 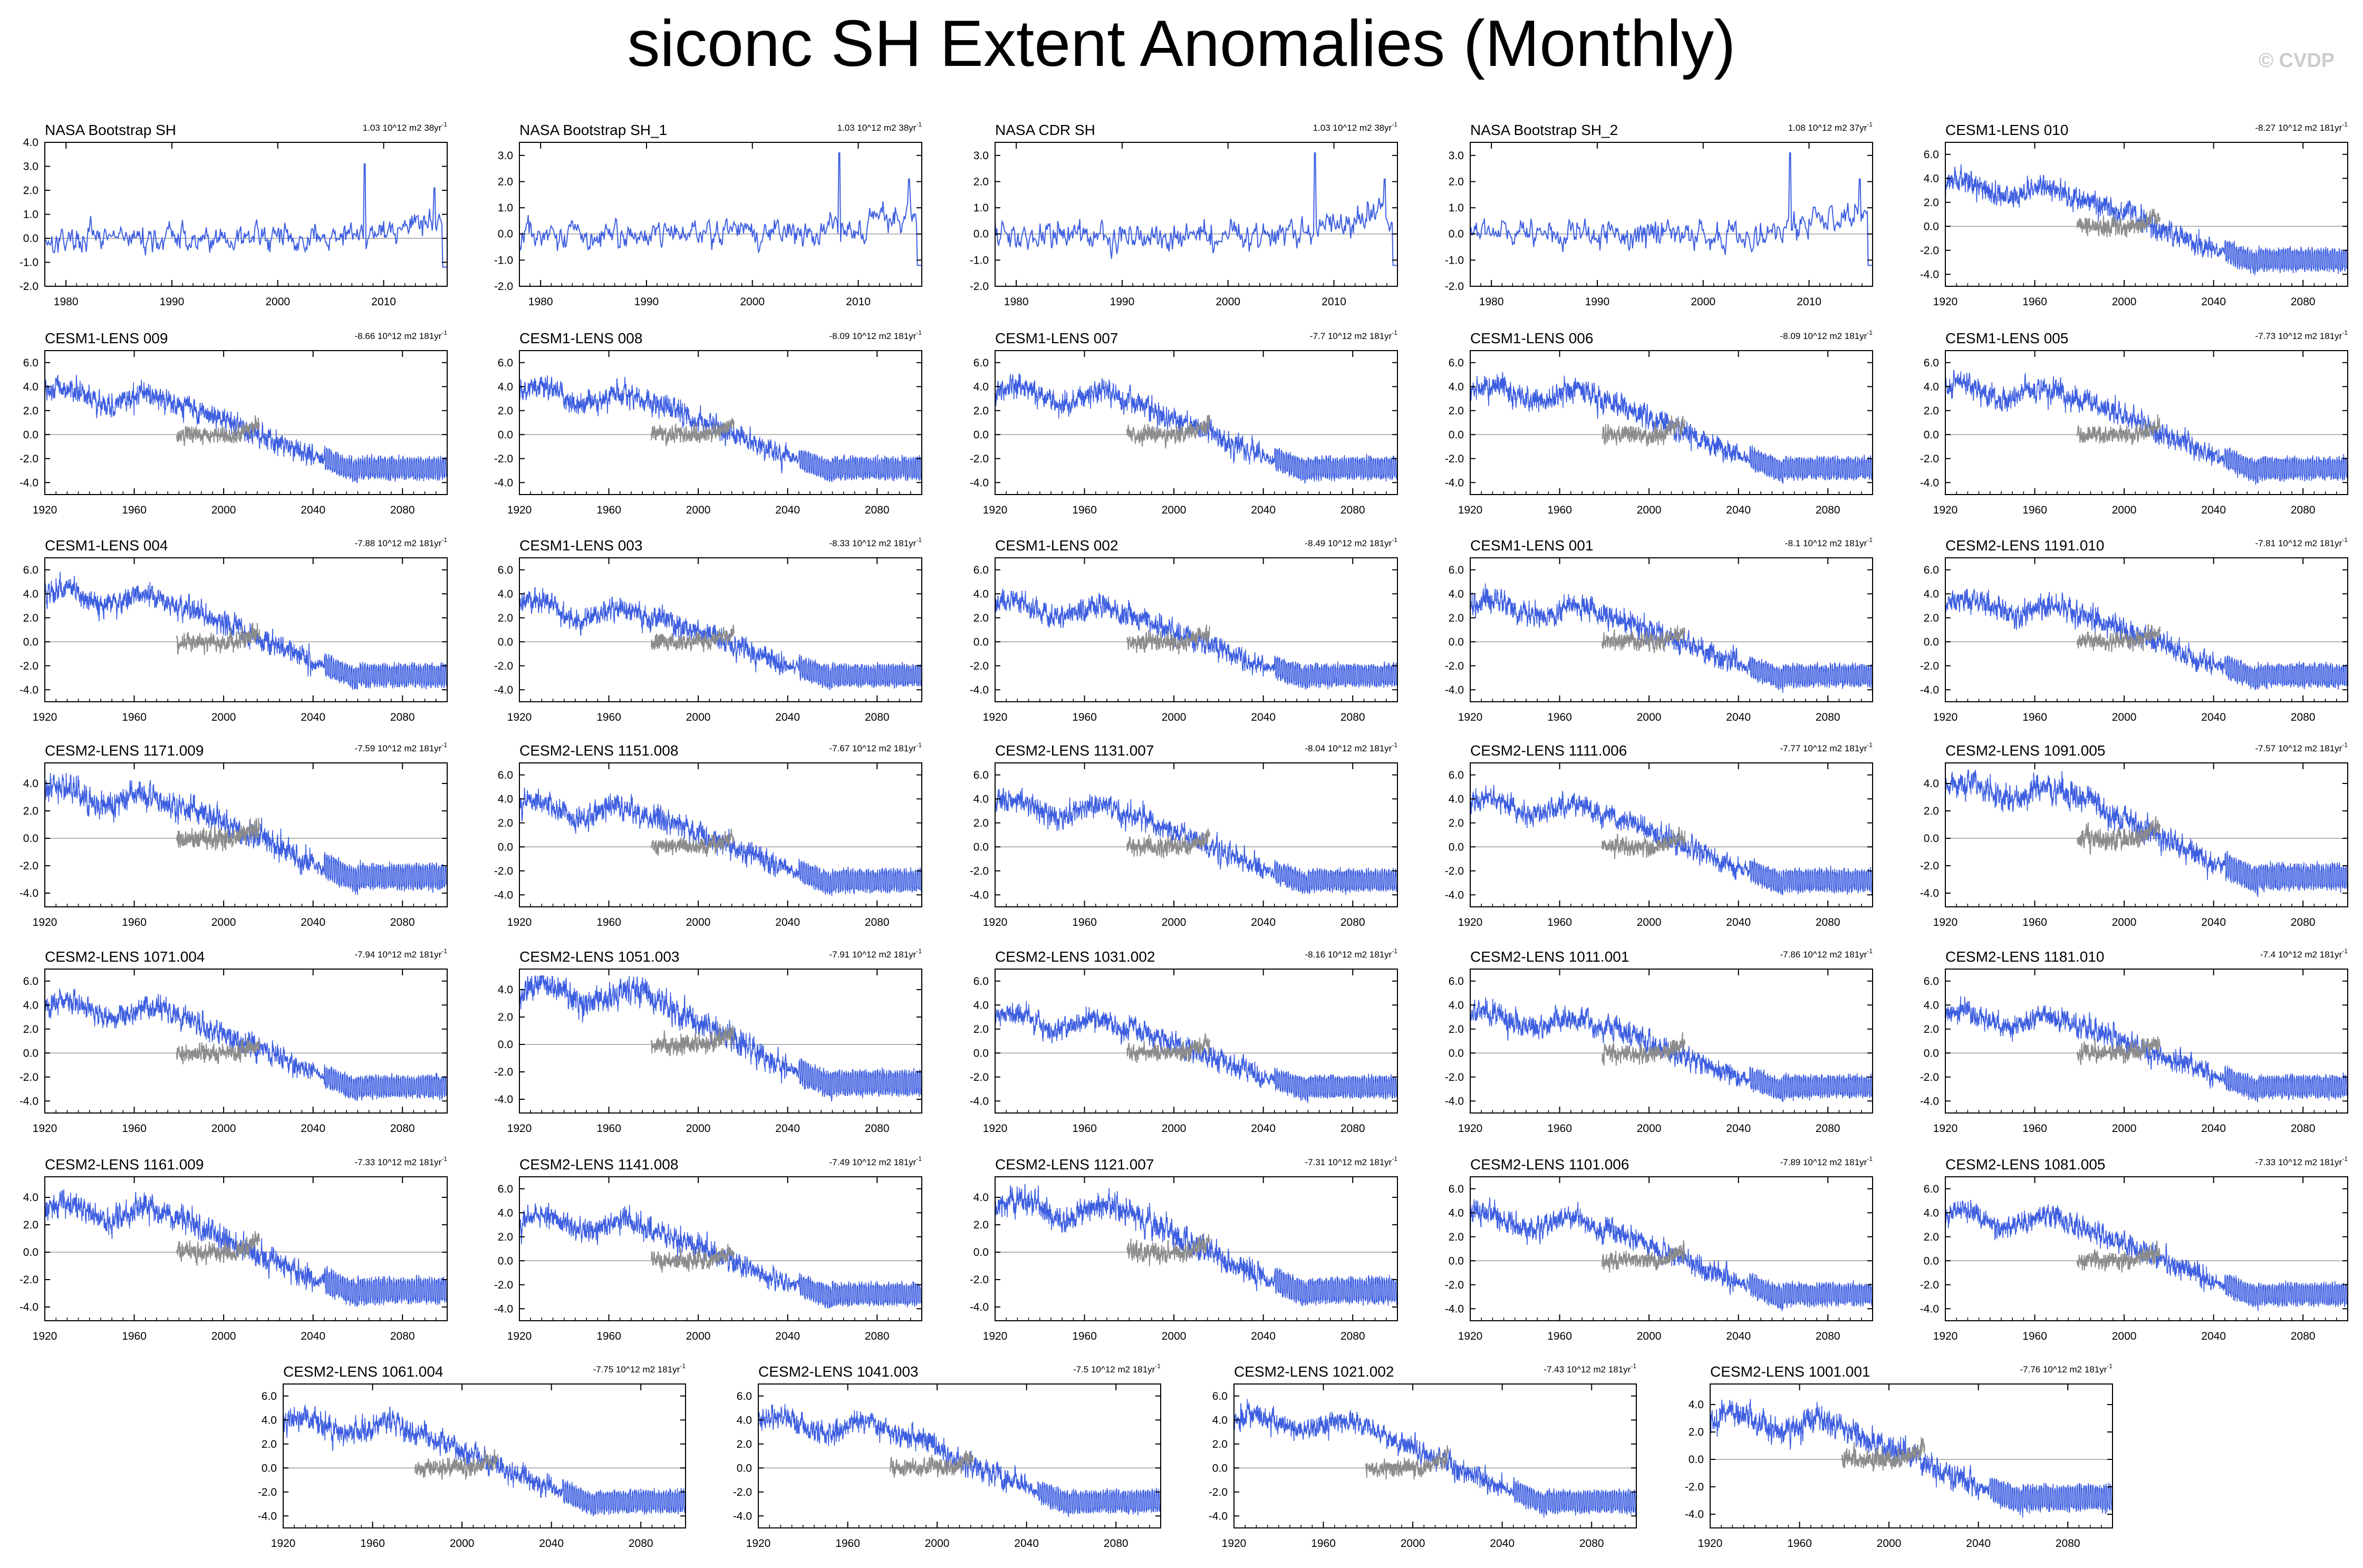 What do you see at coordinates (1075, 956) in the screenshot?
I see `panel-title: CESM2-LENS 1031.002` at bounding box center [1075, 956].